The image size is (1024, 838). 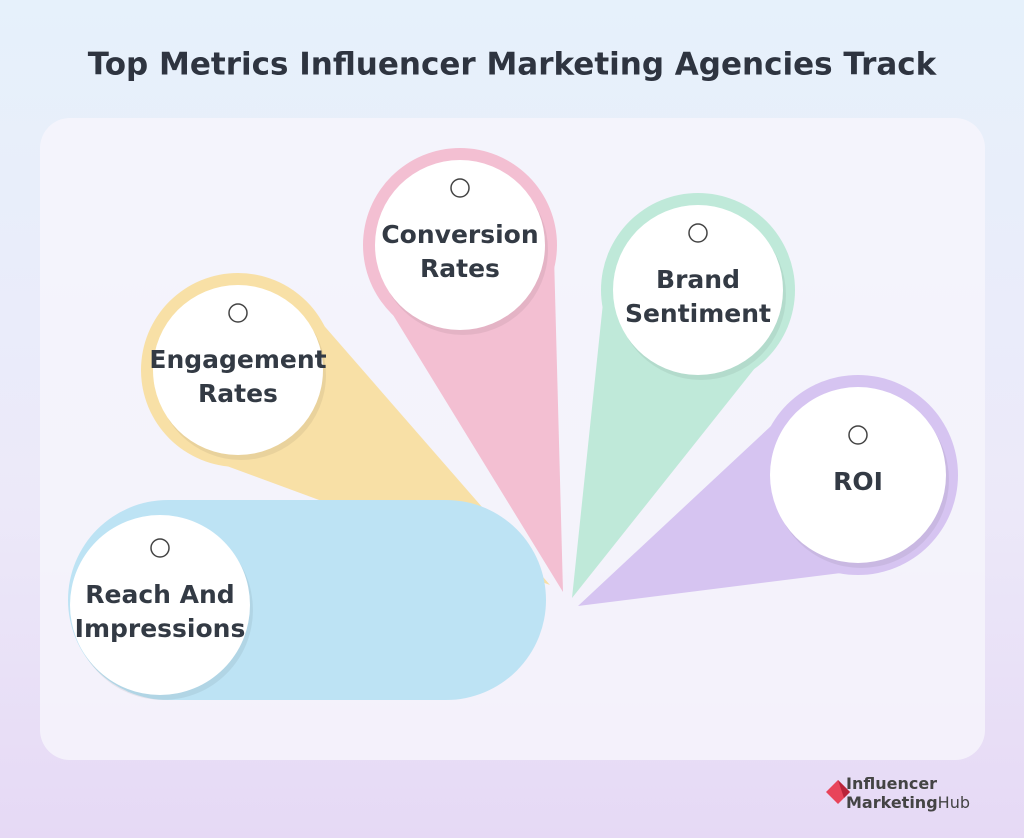 What do you see at coordinates (858, 481) in the screenshot?
I see `metric-label: ROI` at bounding box center [858, 481].